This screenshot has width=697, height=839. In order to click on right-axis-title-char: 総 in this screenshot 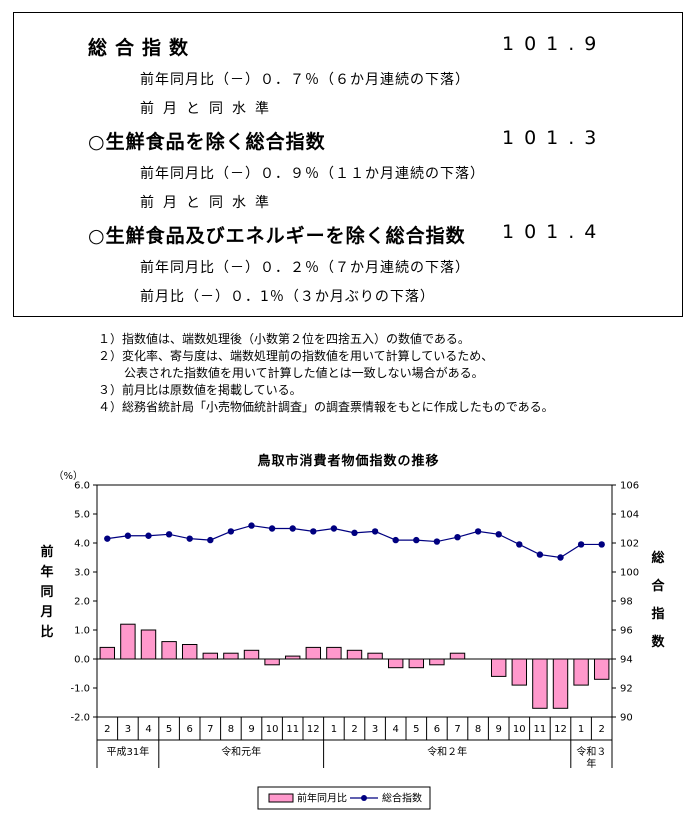, I will do `click(657, 558)`.